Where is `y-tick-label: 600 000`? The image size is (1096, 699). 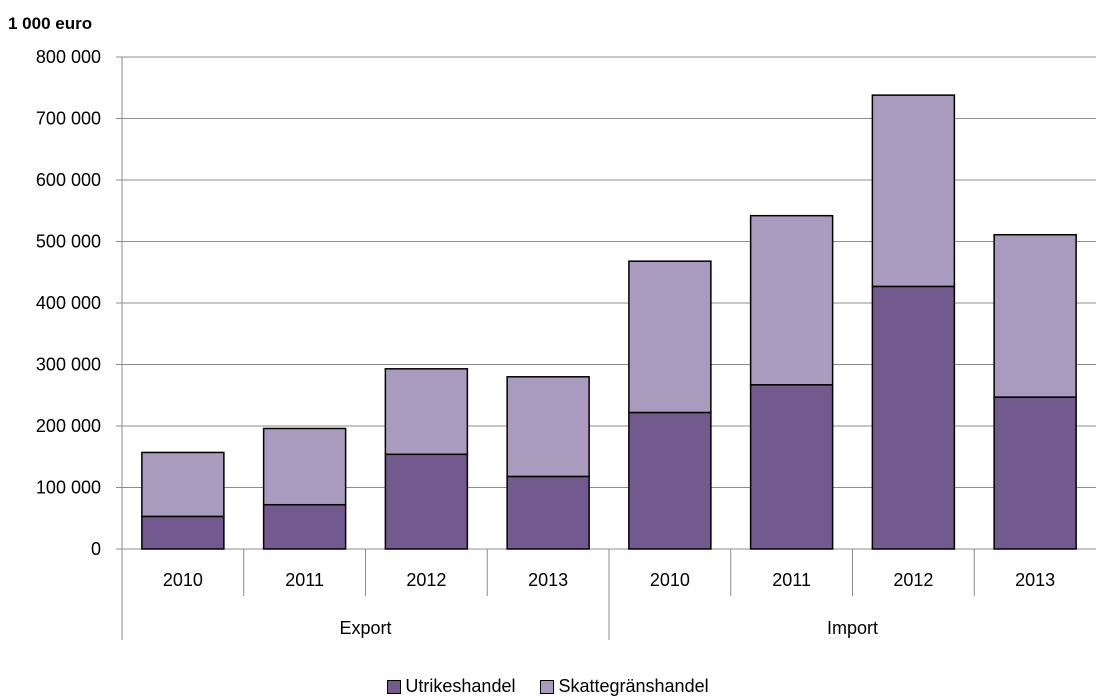 y-tick-label: 600 000 is located at coordinates (68, 180).